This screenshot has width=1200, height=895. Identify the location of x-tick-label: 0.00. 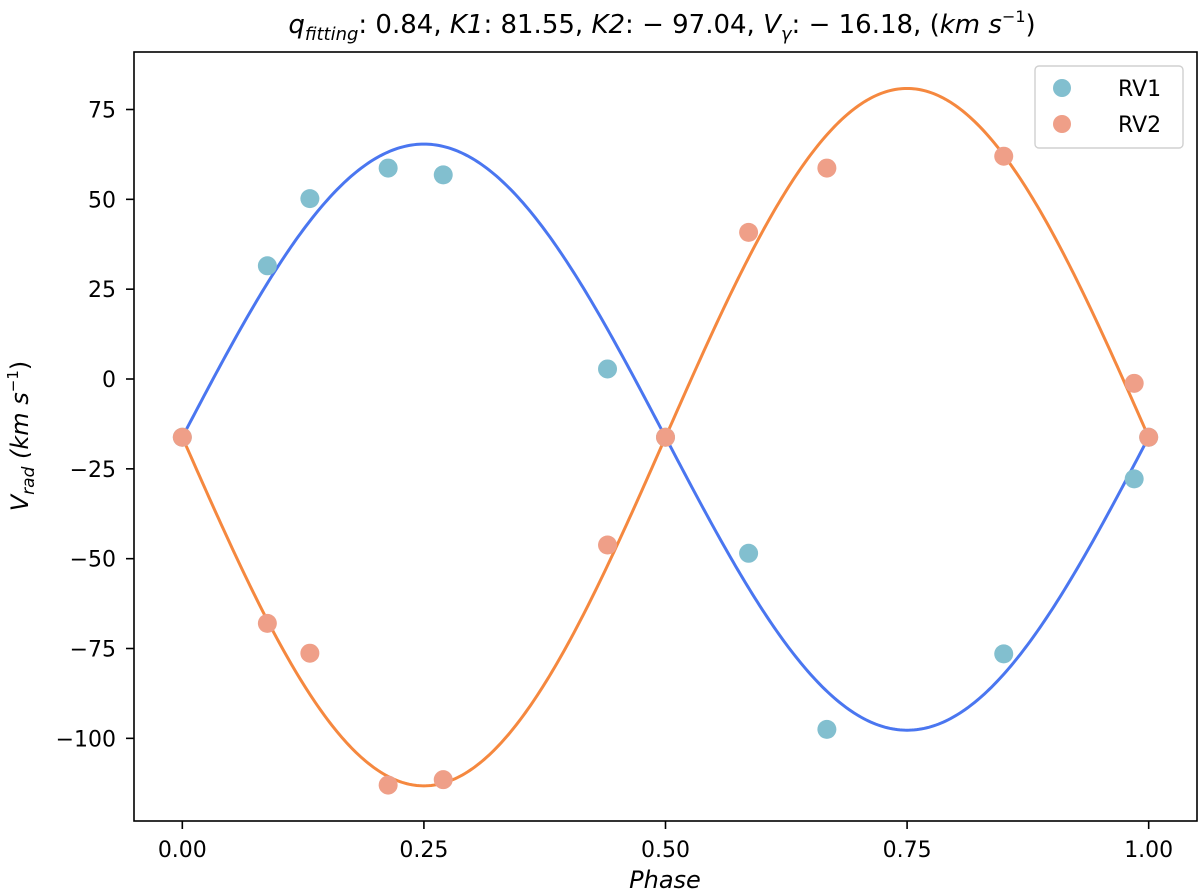
(182, 850).